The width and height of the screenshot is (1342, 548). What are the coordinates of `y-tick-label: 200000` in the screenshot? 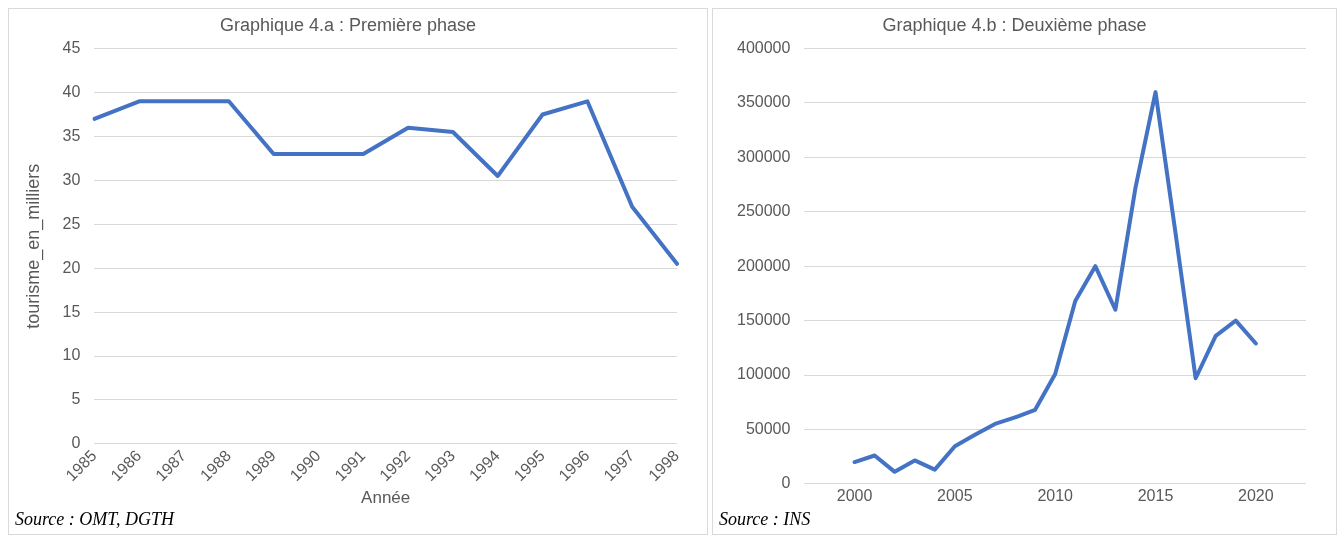 It's located at (764, 265).